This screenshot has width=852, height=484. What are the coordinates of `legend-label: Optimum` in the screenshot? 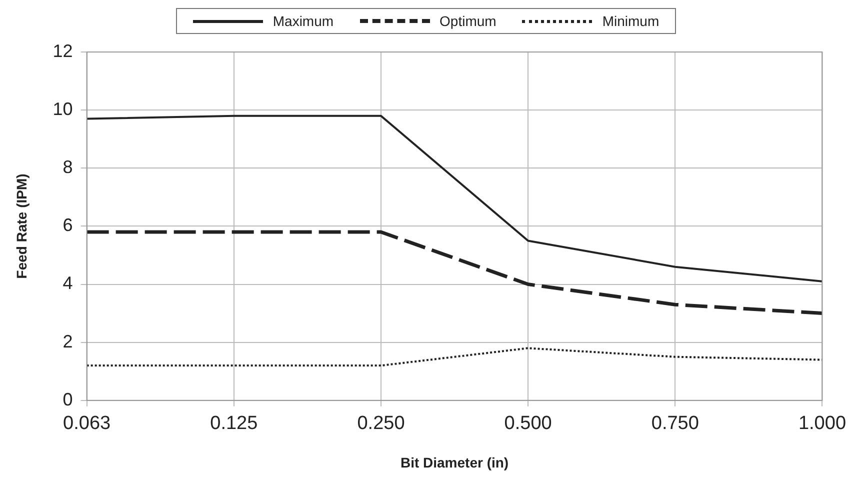 It's located at (468, 21).